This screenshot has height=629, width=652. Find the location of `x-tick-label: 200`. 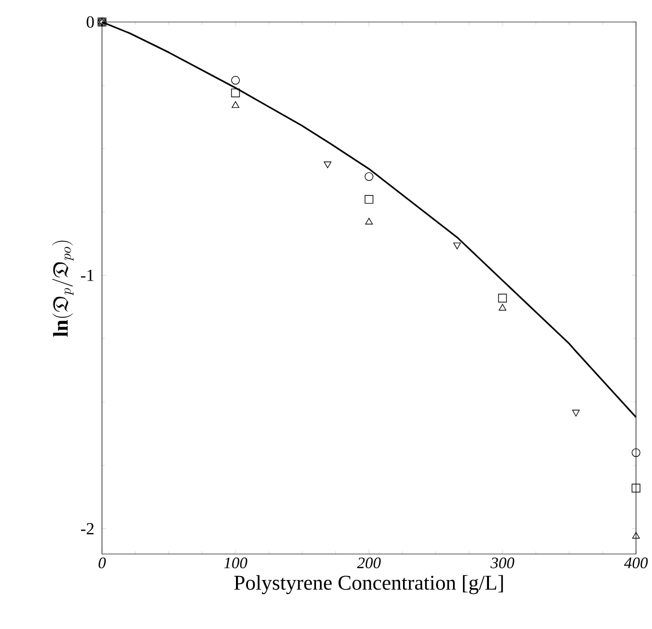

x-tick-label: 200 is located at coordinates (369, 563).